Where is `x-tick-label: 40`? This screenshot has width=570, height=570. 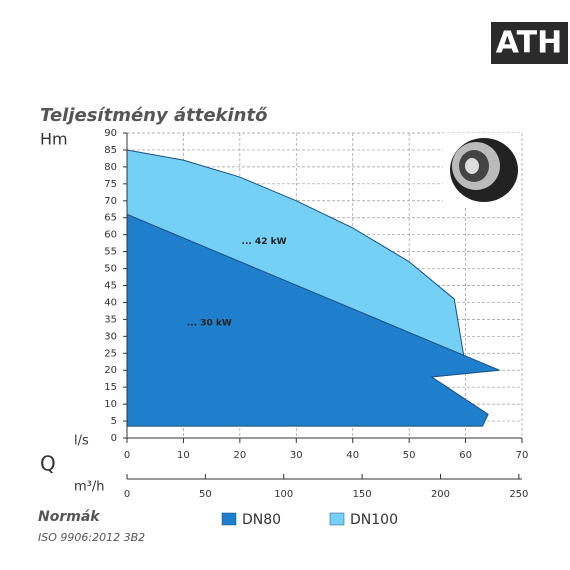
x-tick-label: 40 is located at coordinates (352, 455).